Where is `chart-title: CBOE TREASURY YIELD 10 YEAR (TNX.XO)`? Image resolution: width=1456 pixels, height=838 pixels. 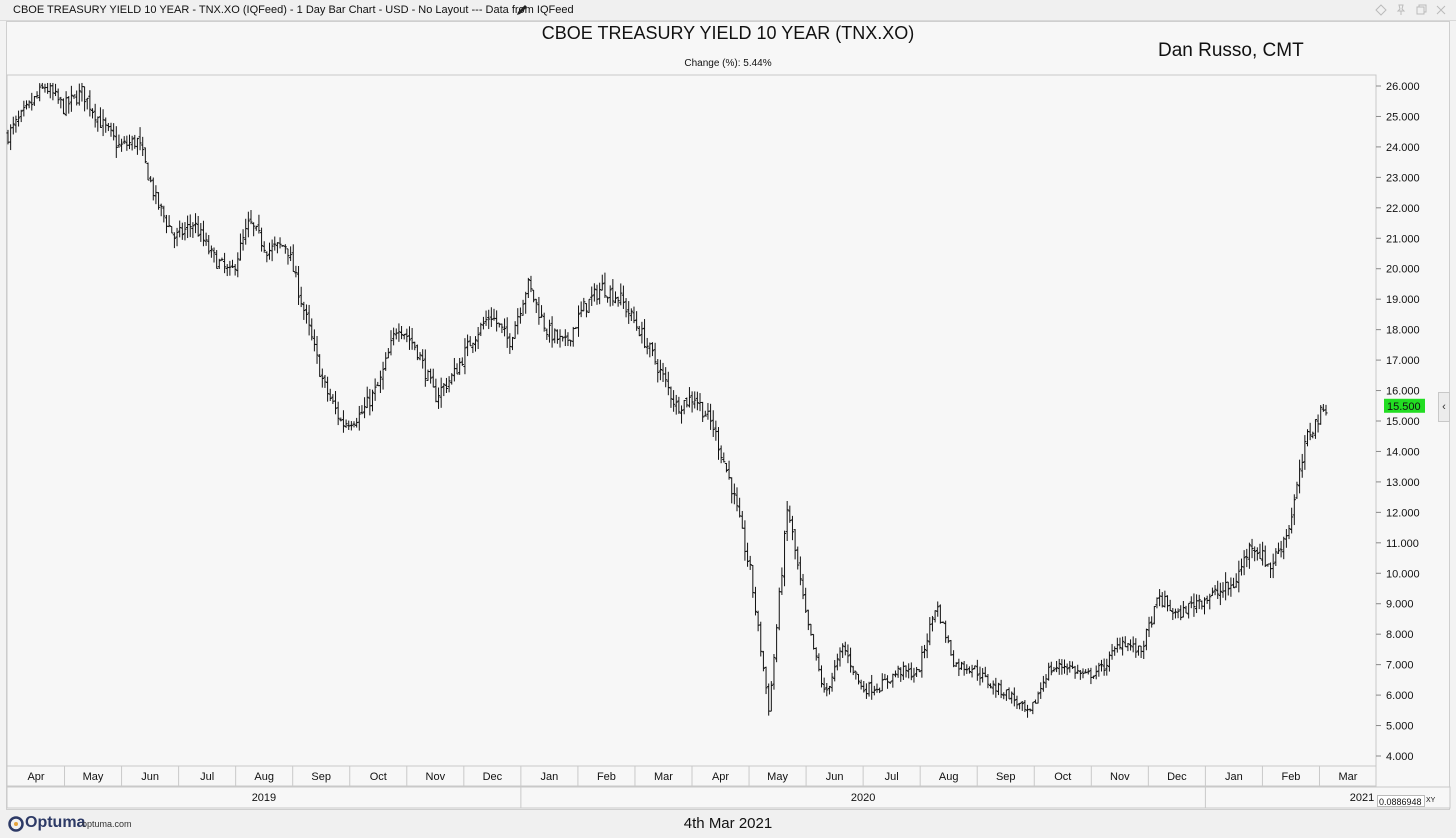 chart-title: CBOE TREASURY YIELD 10 YEAR (TNX.XO) is located at coordinates (728, 33).